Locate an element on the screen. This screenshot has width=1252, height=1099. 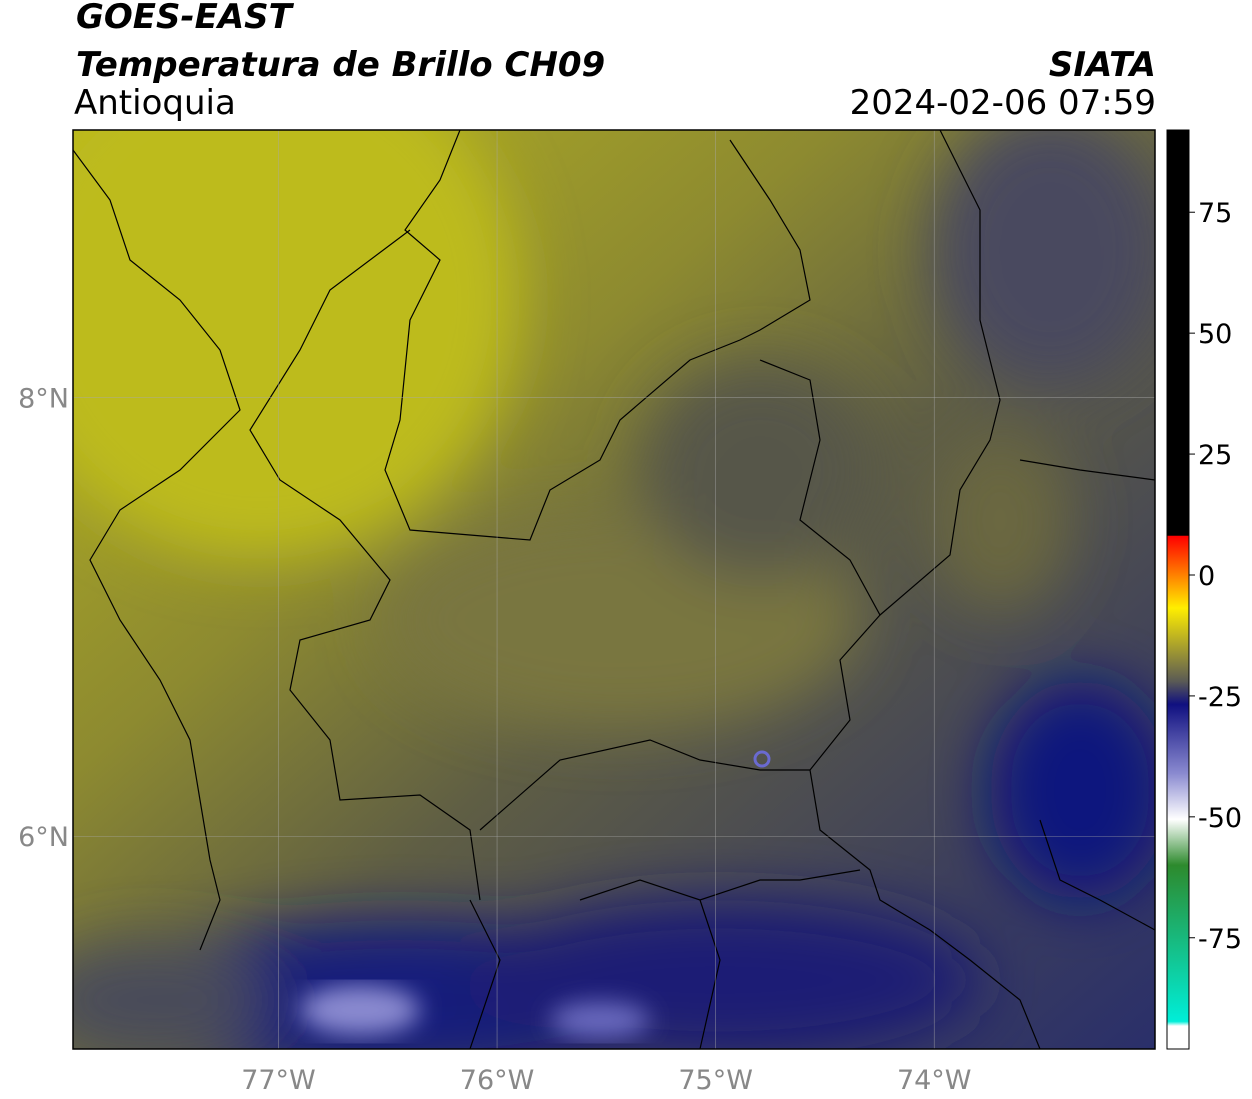
region-title: Antioquia is located at coordinates (155, 103).